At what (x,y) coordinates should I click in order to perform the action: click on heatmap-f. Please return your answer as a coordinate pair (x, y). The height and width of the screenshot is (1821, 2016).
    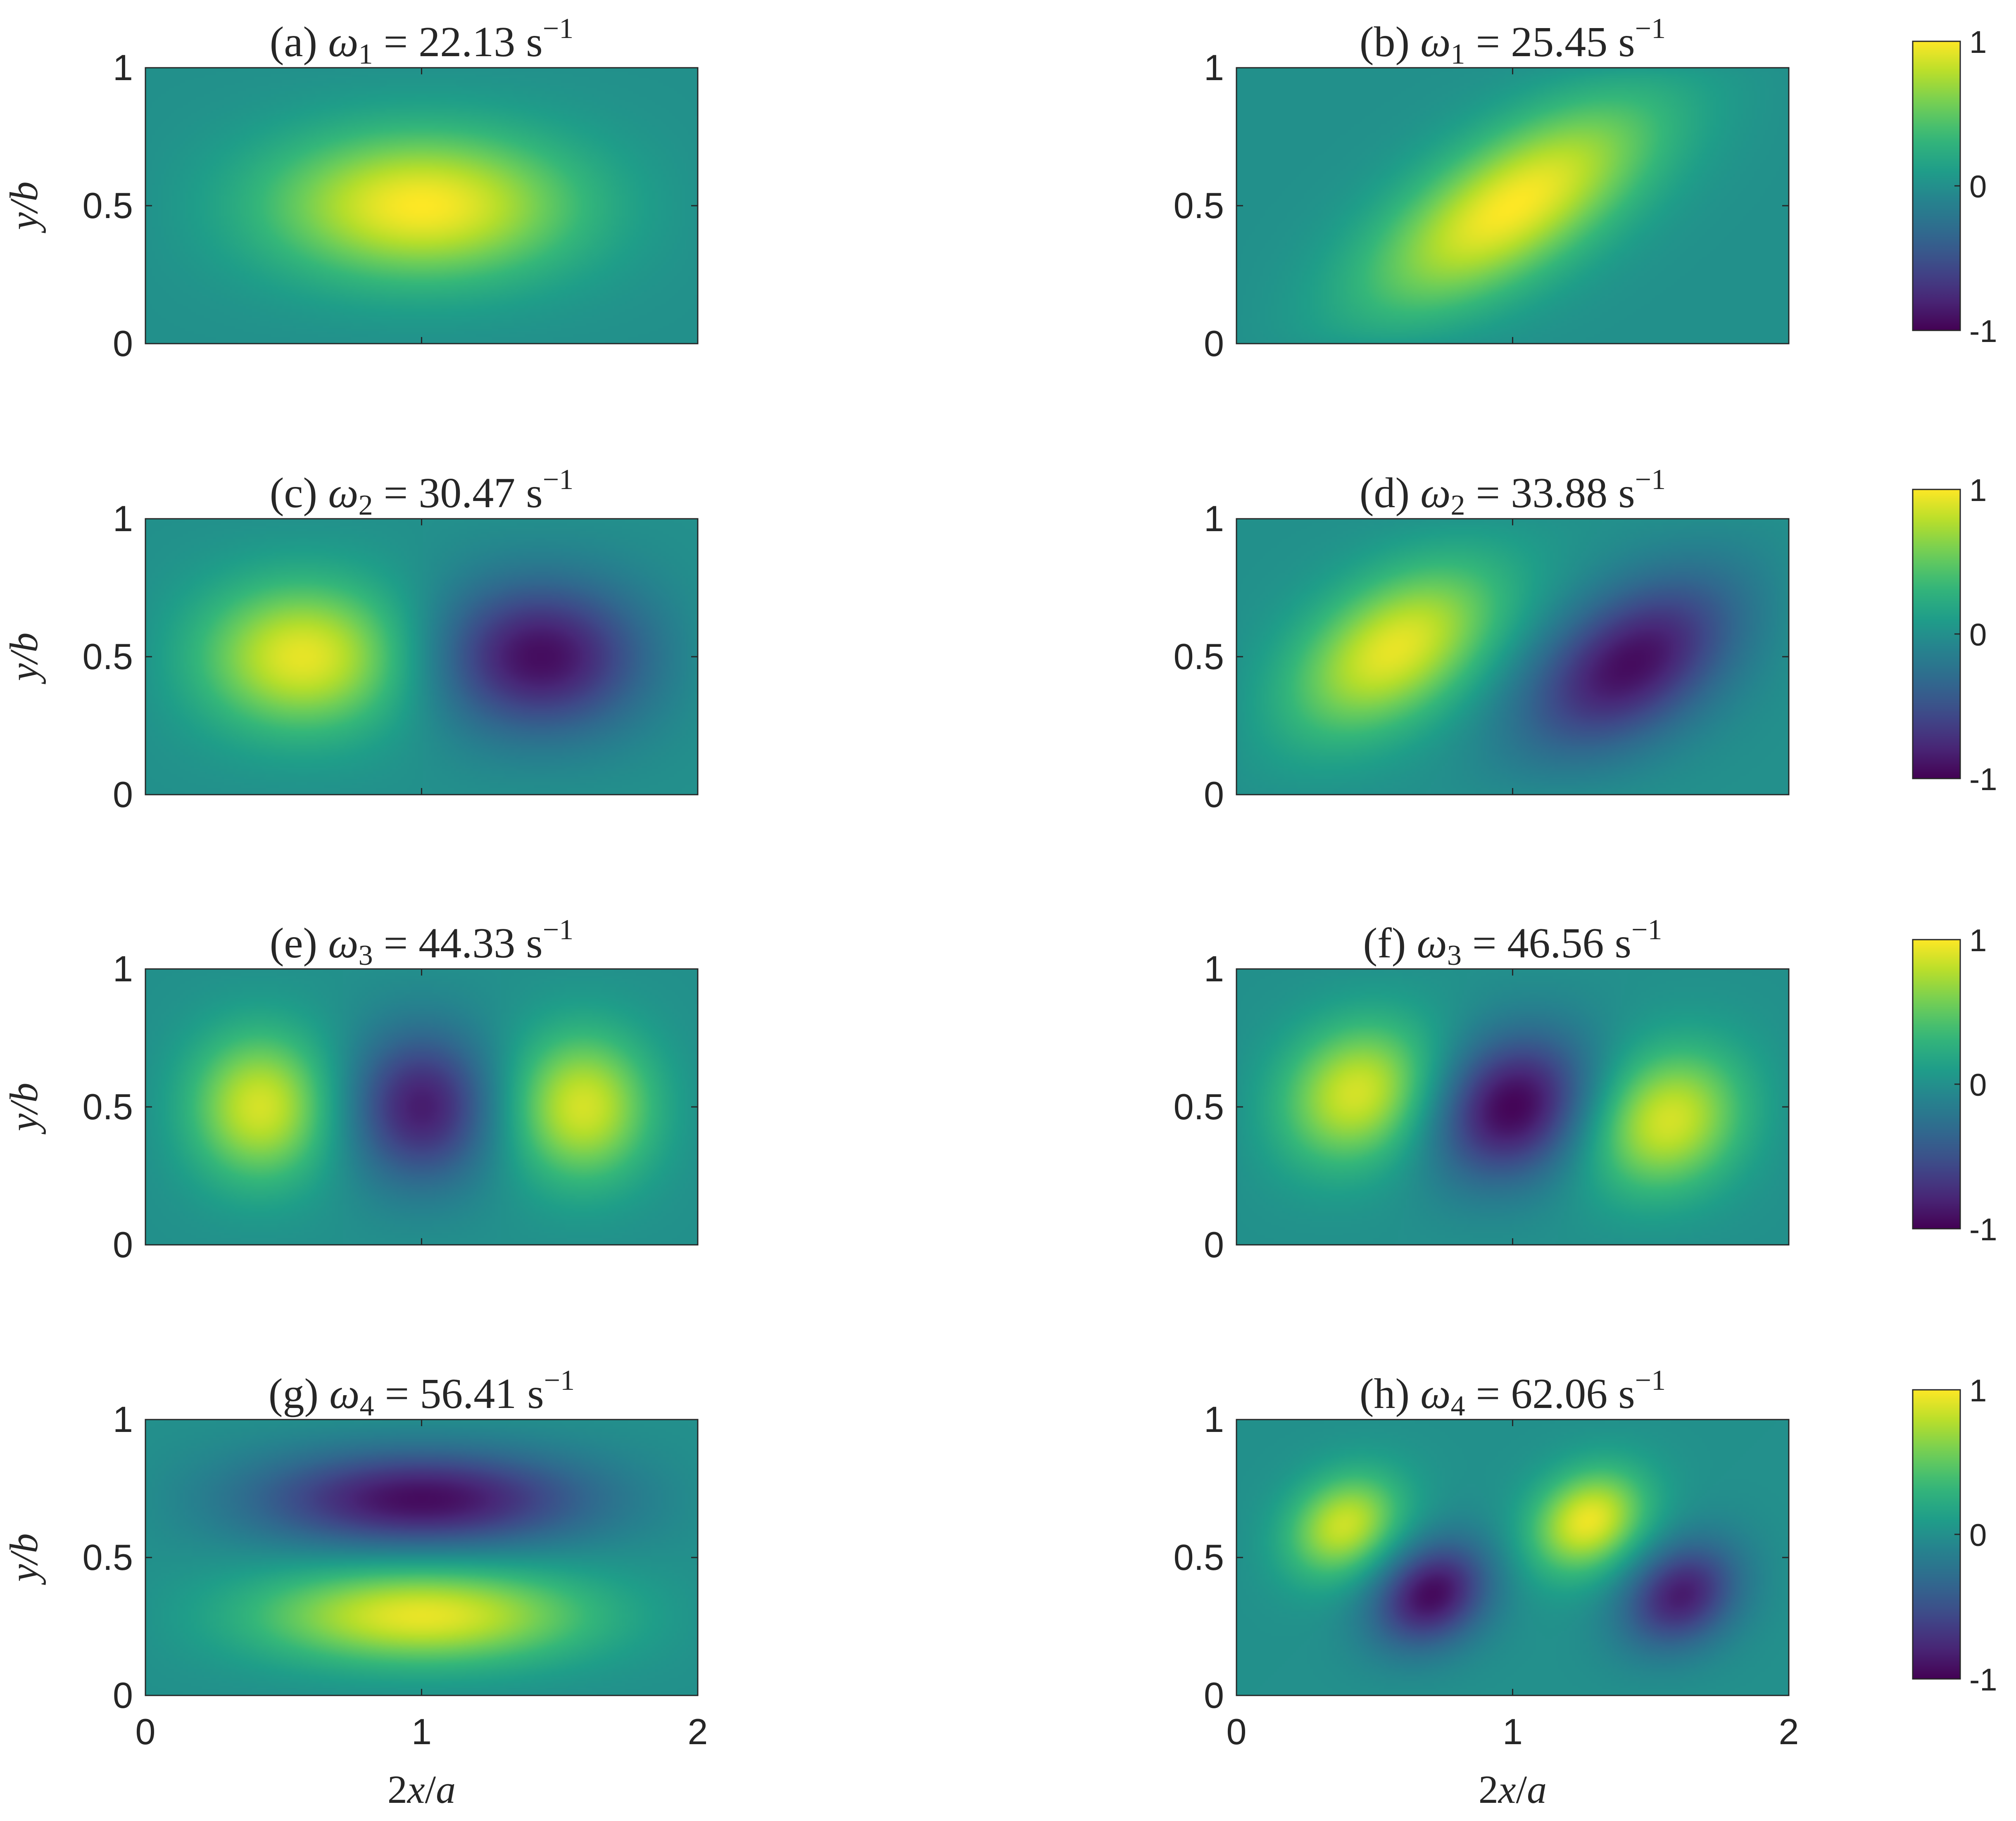
    Looking at the image, I should click on (1512, 1107).